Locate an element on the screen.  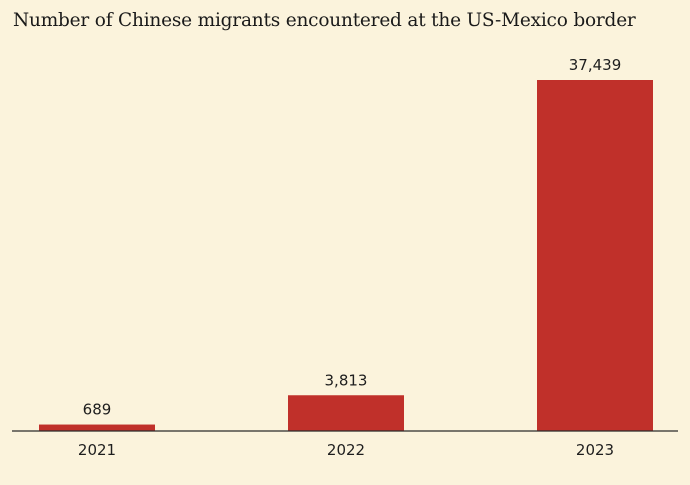
value-label-2022: 3,813 is located at coordinates (346, 380).